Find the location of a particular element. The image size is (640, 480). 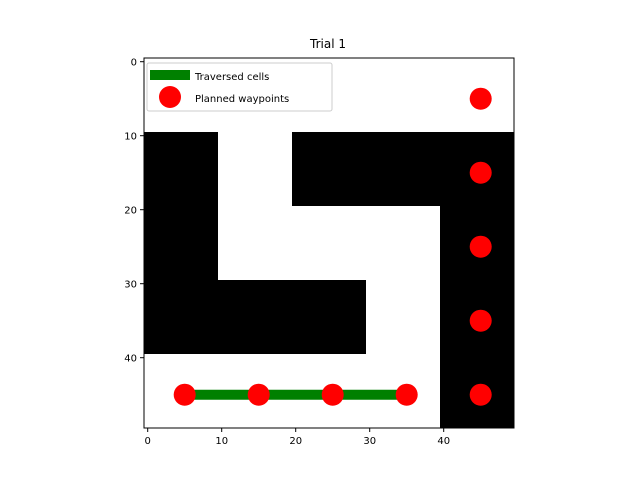

x-tick-label: 0 is located at coordinates (148, 441).